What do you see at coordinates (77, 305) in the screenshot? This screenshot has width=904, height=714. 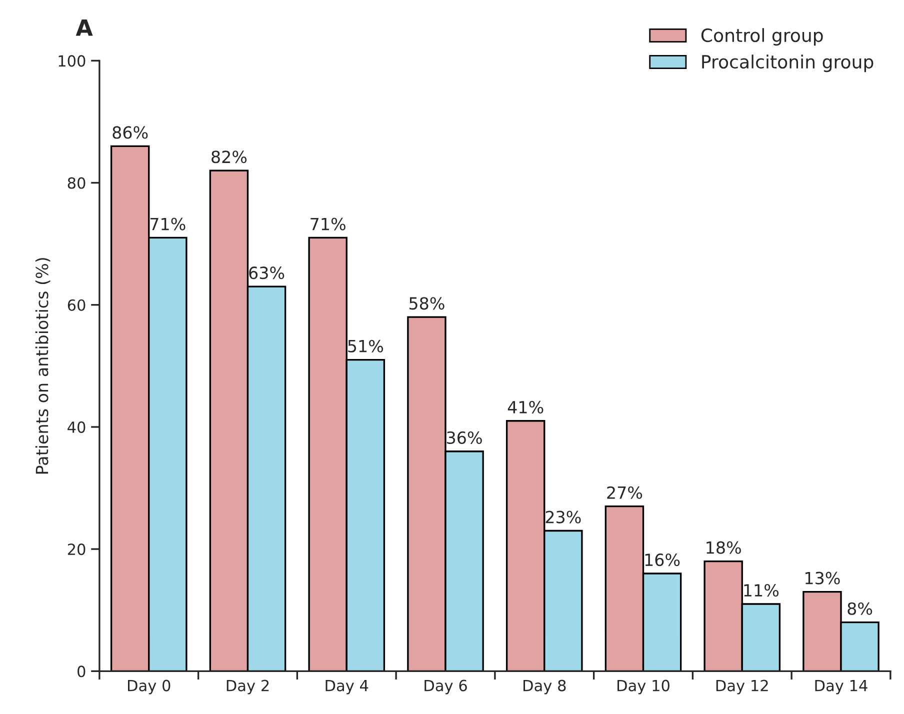 I see `y-tick-label: 60` at bounding box center [77, 305].